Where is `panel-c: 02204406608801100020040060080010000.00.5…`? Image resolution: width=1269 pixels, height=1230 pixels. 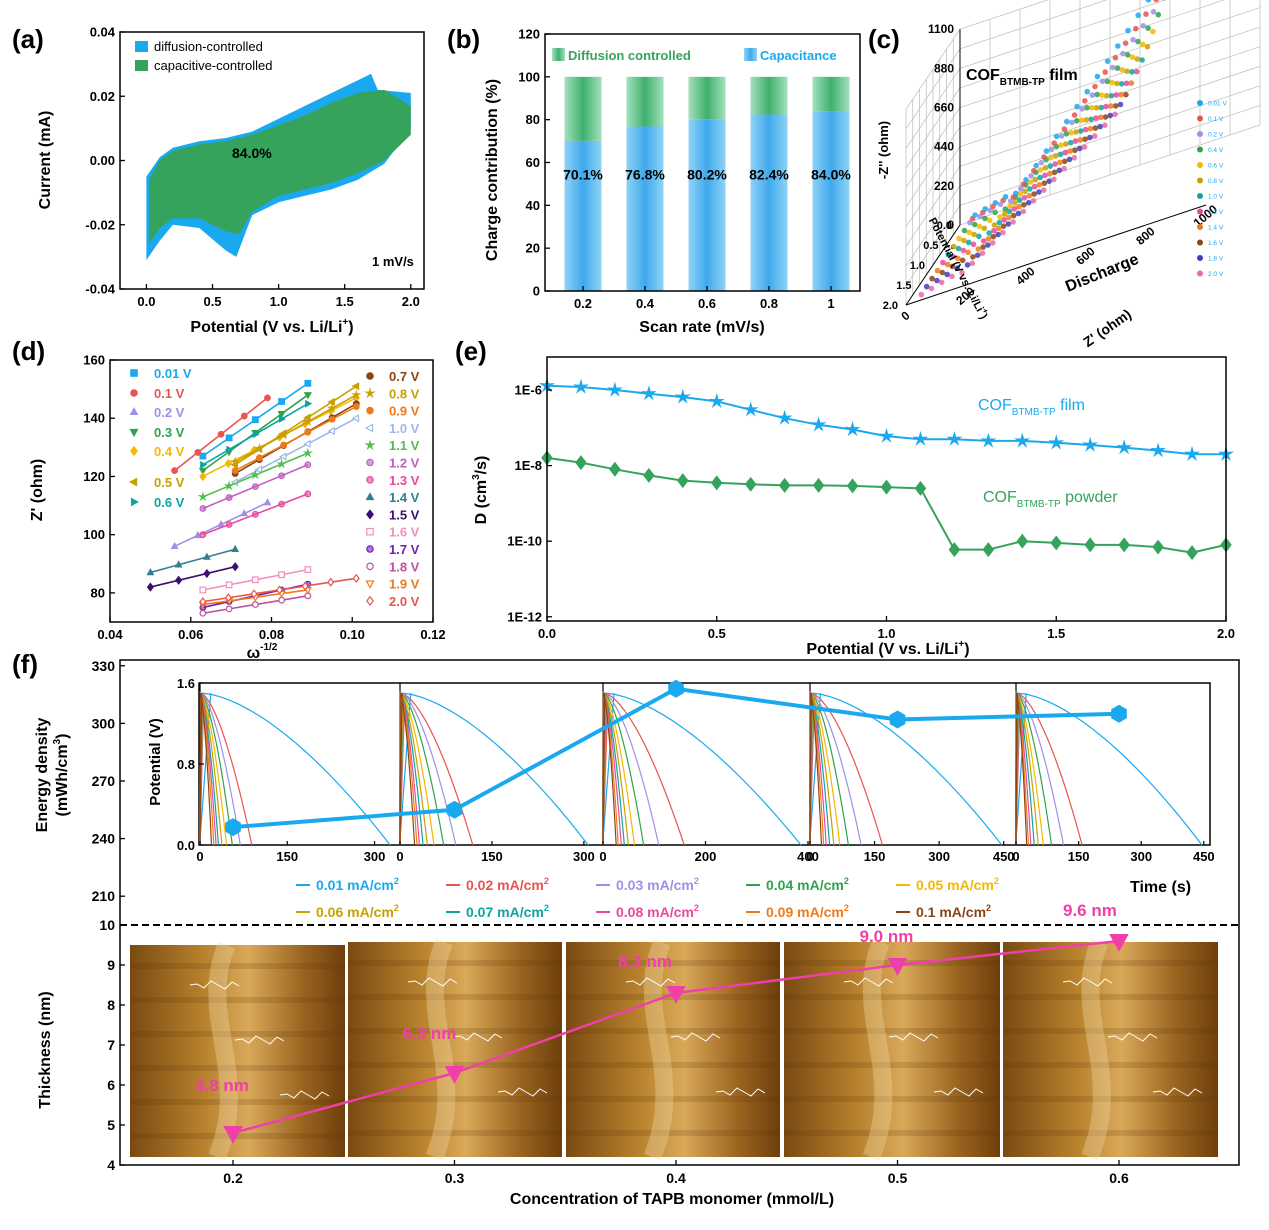 panel-c: 02204406608801100020040060080010000.00.5… is located at coordinates (1068, 175).